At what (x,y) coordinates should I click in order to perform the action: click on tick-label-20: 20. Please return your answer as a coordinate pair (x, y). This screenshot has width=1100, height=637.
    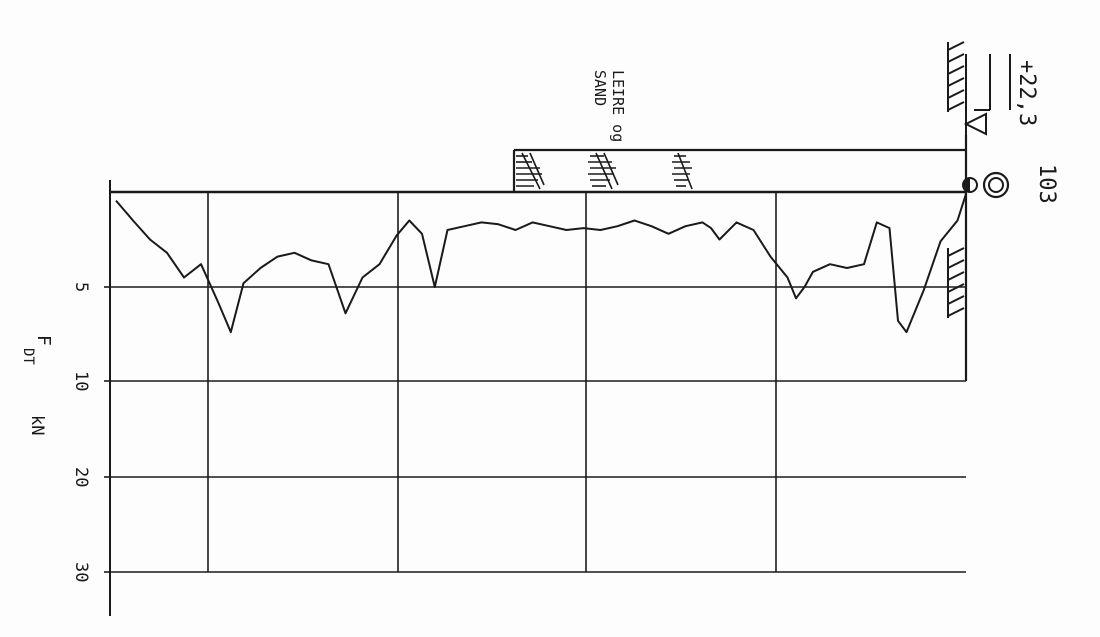
    Looking at the image, I should click on (81, 477).